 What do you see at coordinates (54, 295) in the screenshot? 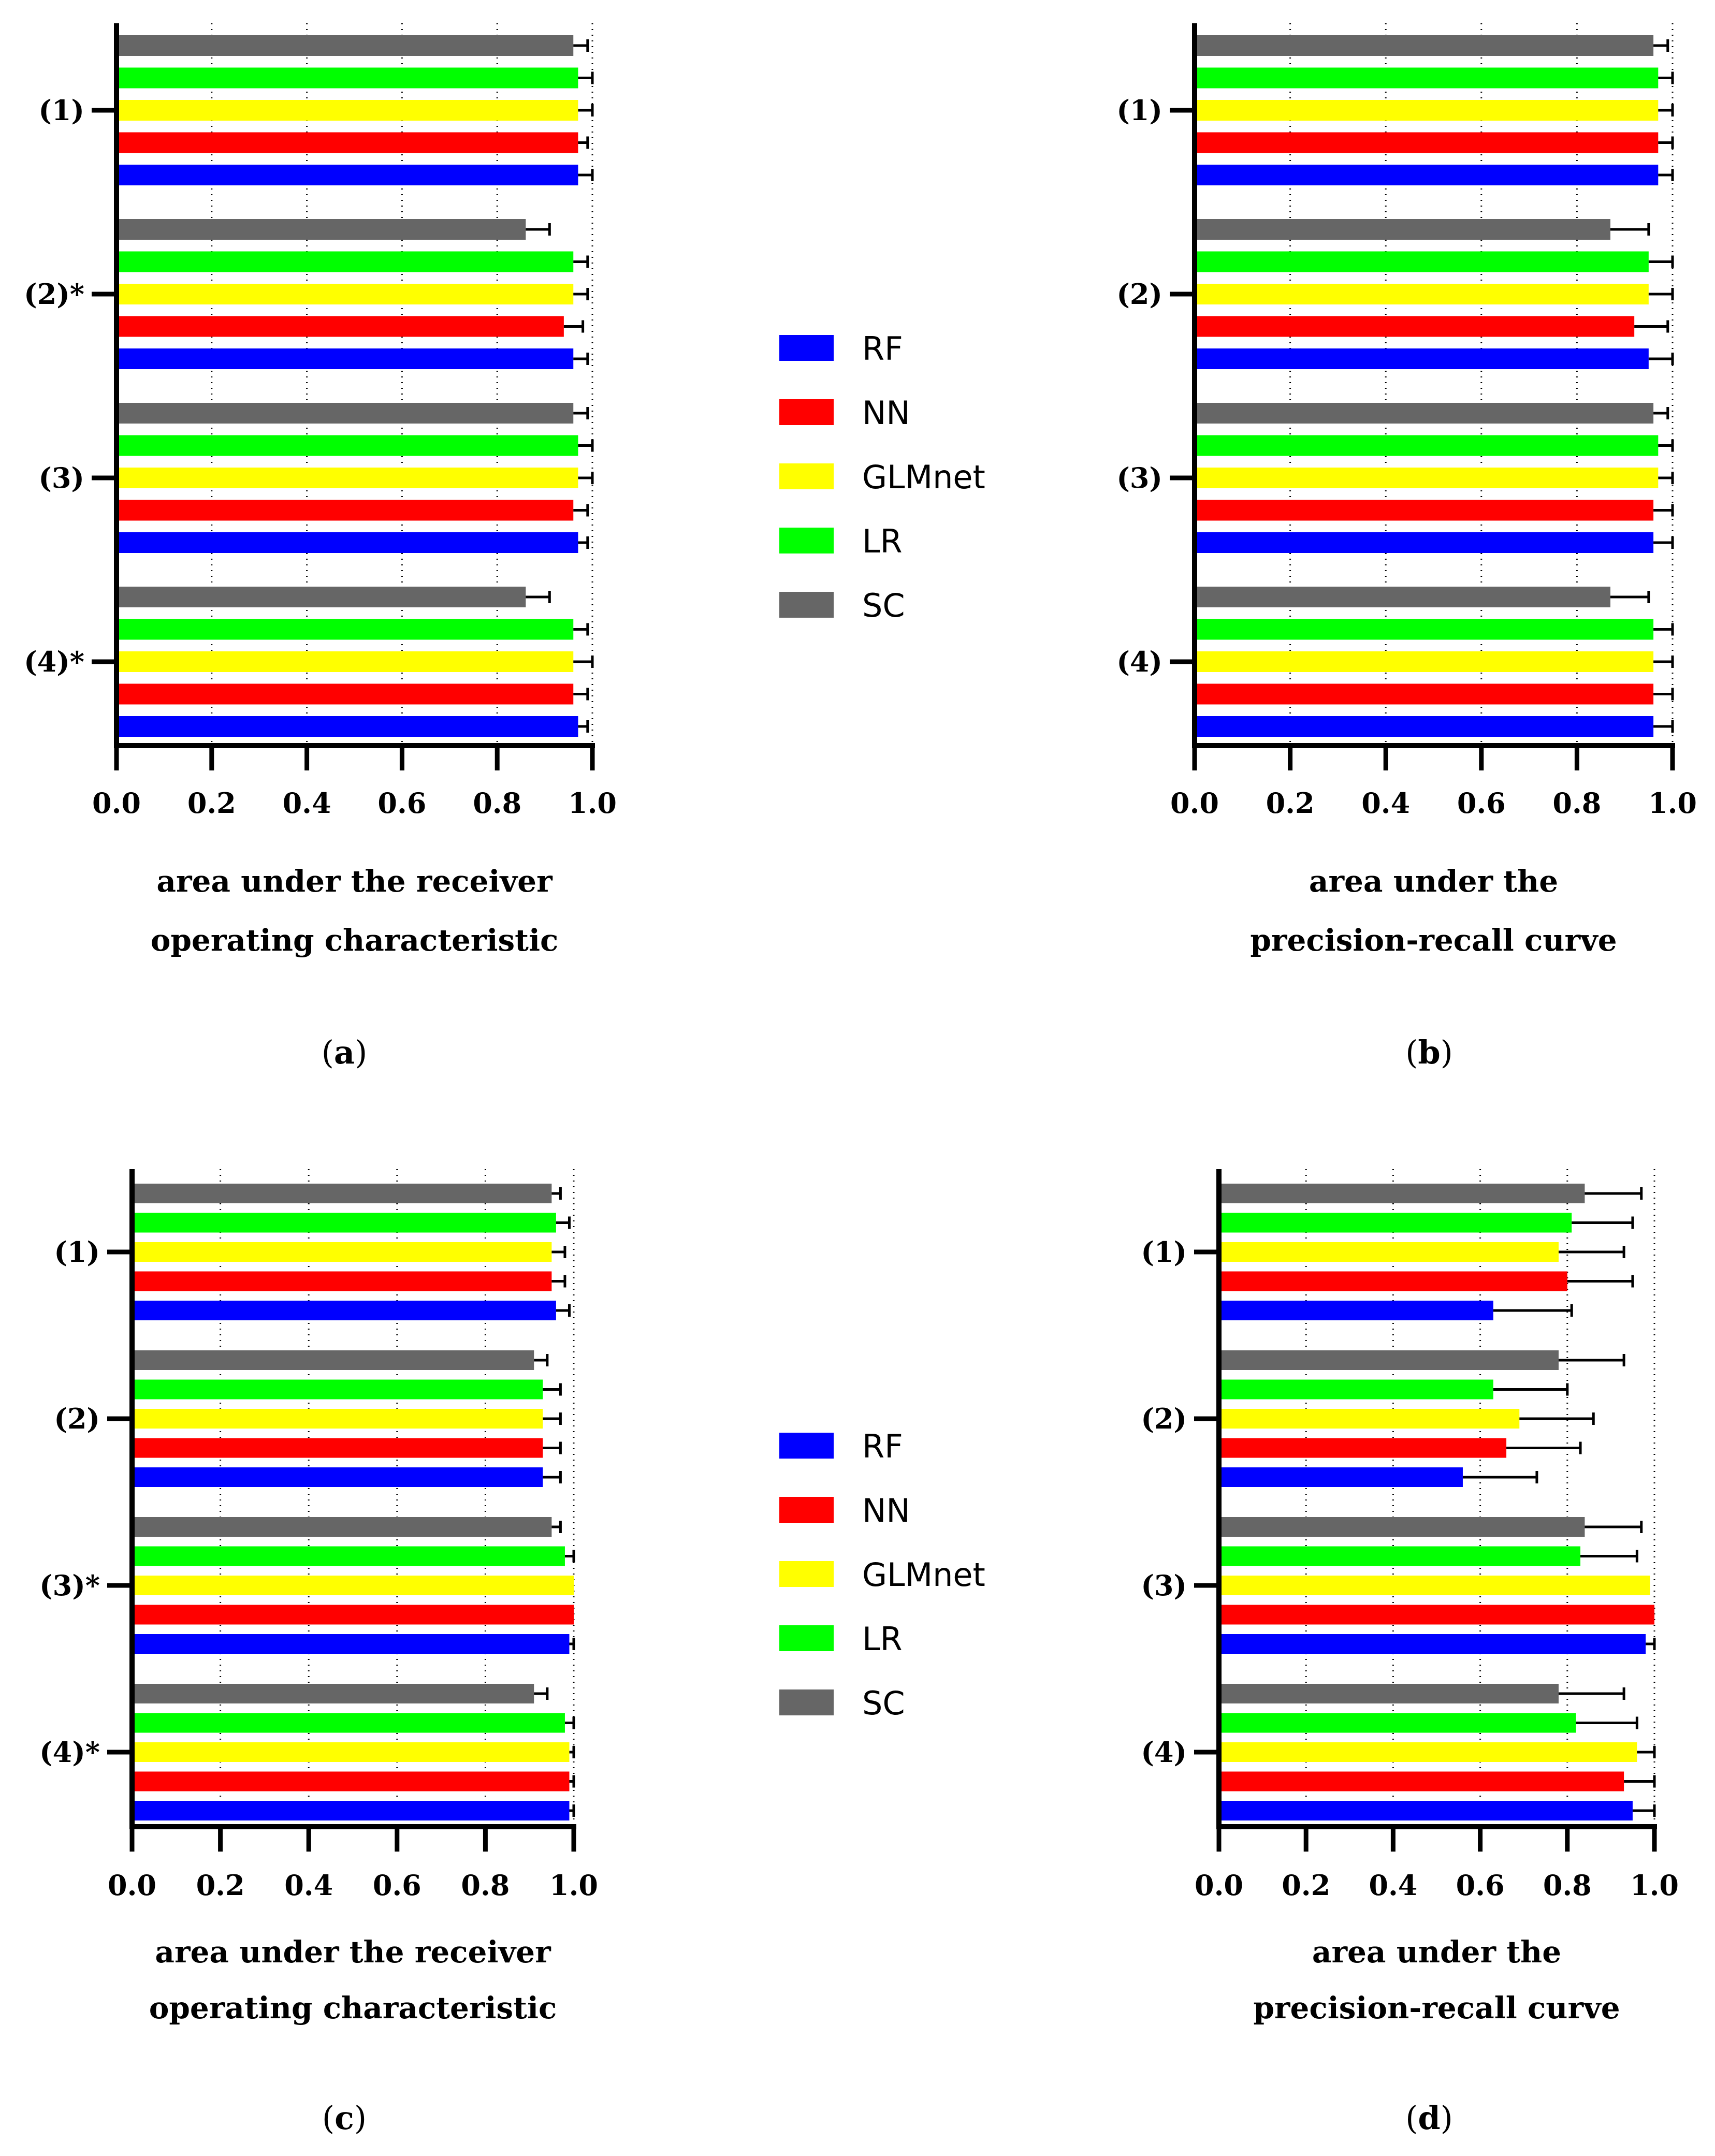
I see `y-tick-label: (2)*` at bounding box center [54, 295].